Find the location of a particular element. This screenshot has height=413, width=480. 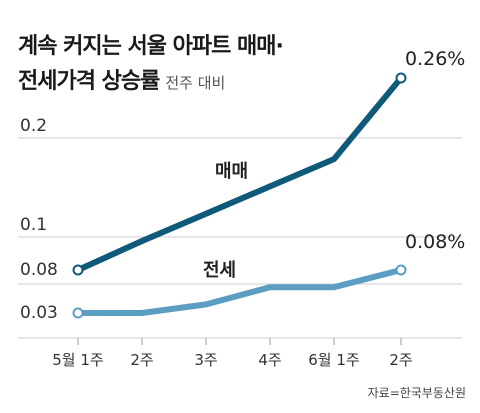

chart-title-text: 전세가격 상승률 is located at coordinates (89, 81).